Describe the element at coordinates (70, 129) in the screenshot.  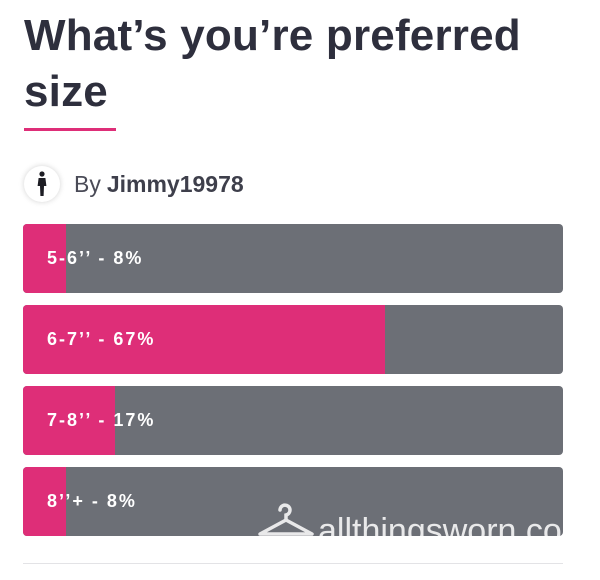
I see `title-underline` at that location.